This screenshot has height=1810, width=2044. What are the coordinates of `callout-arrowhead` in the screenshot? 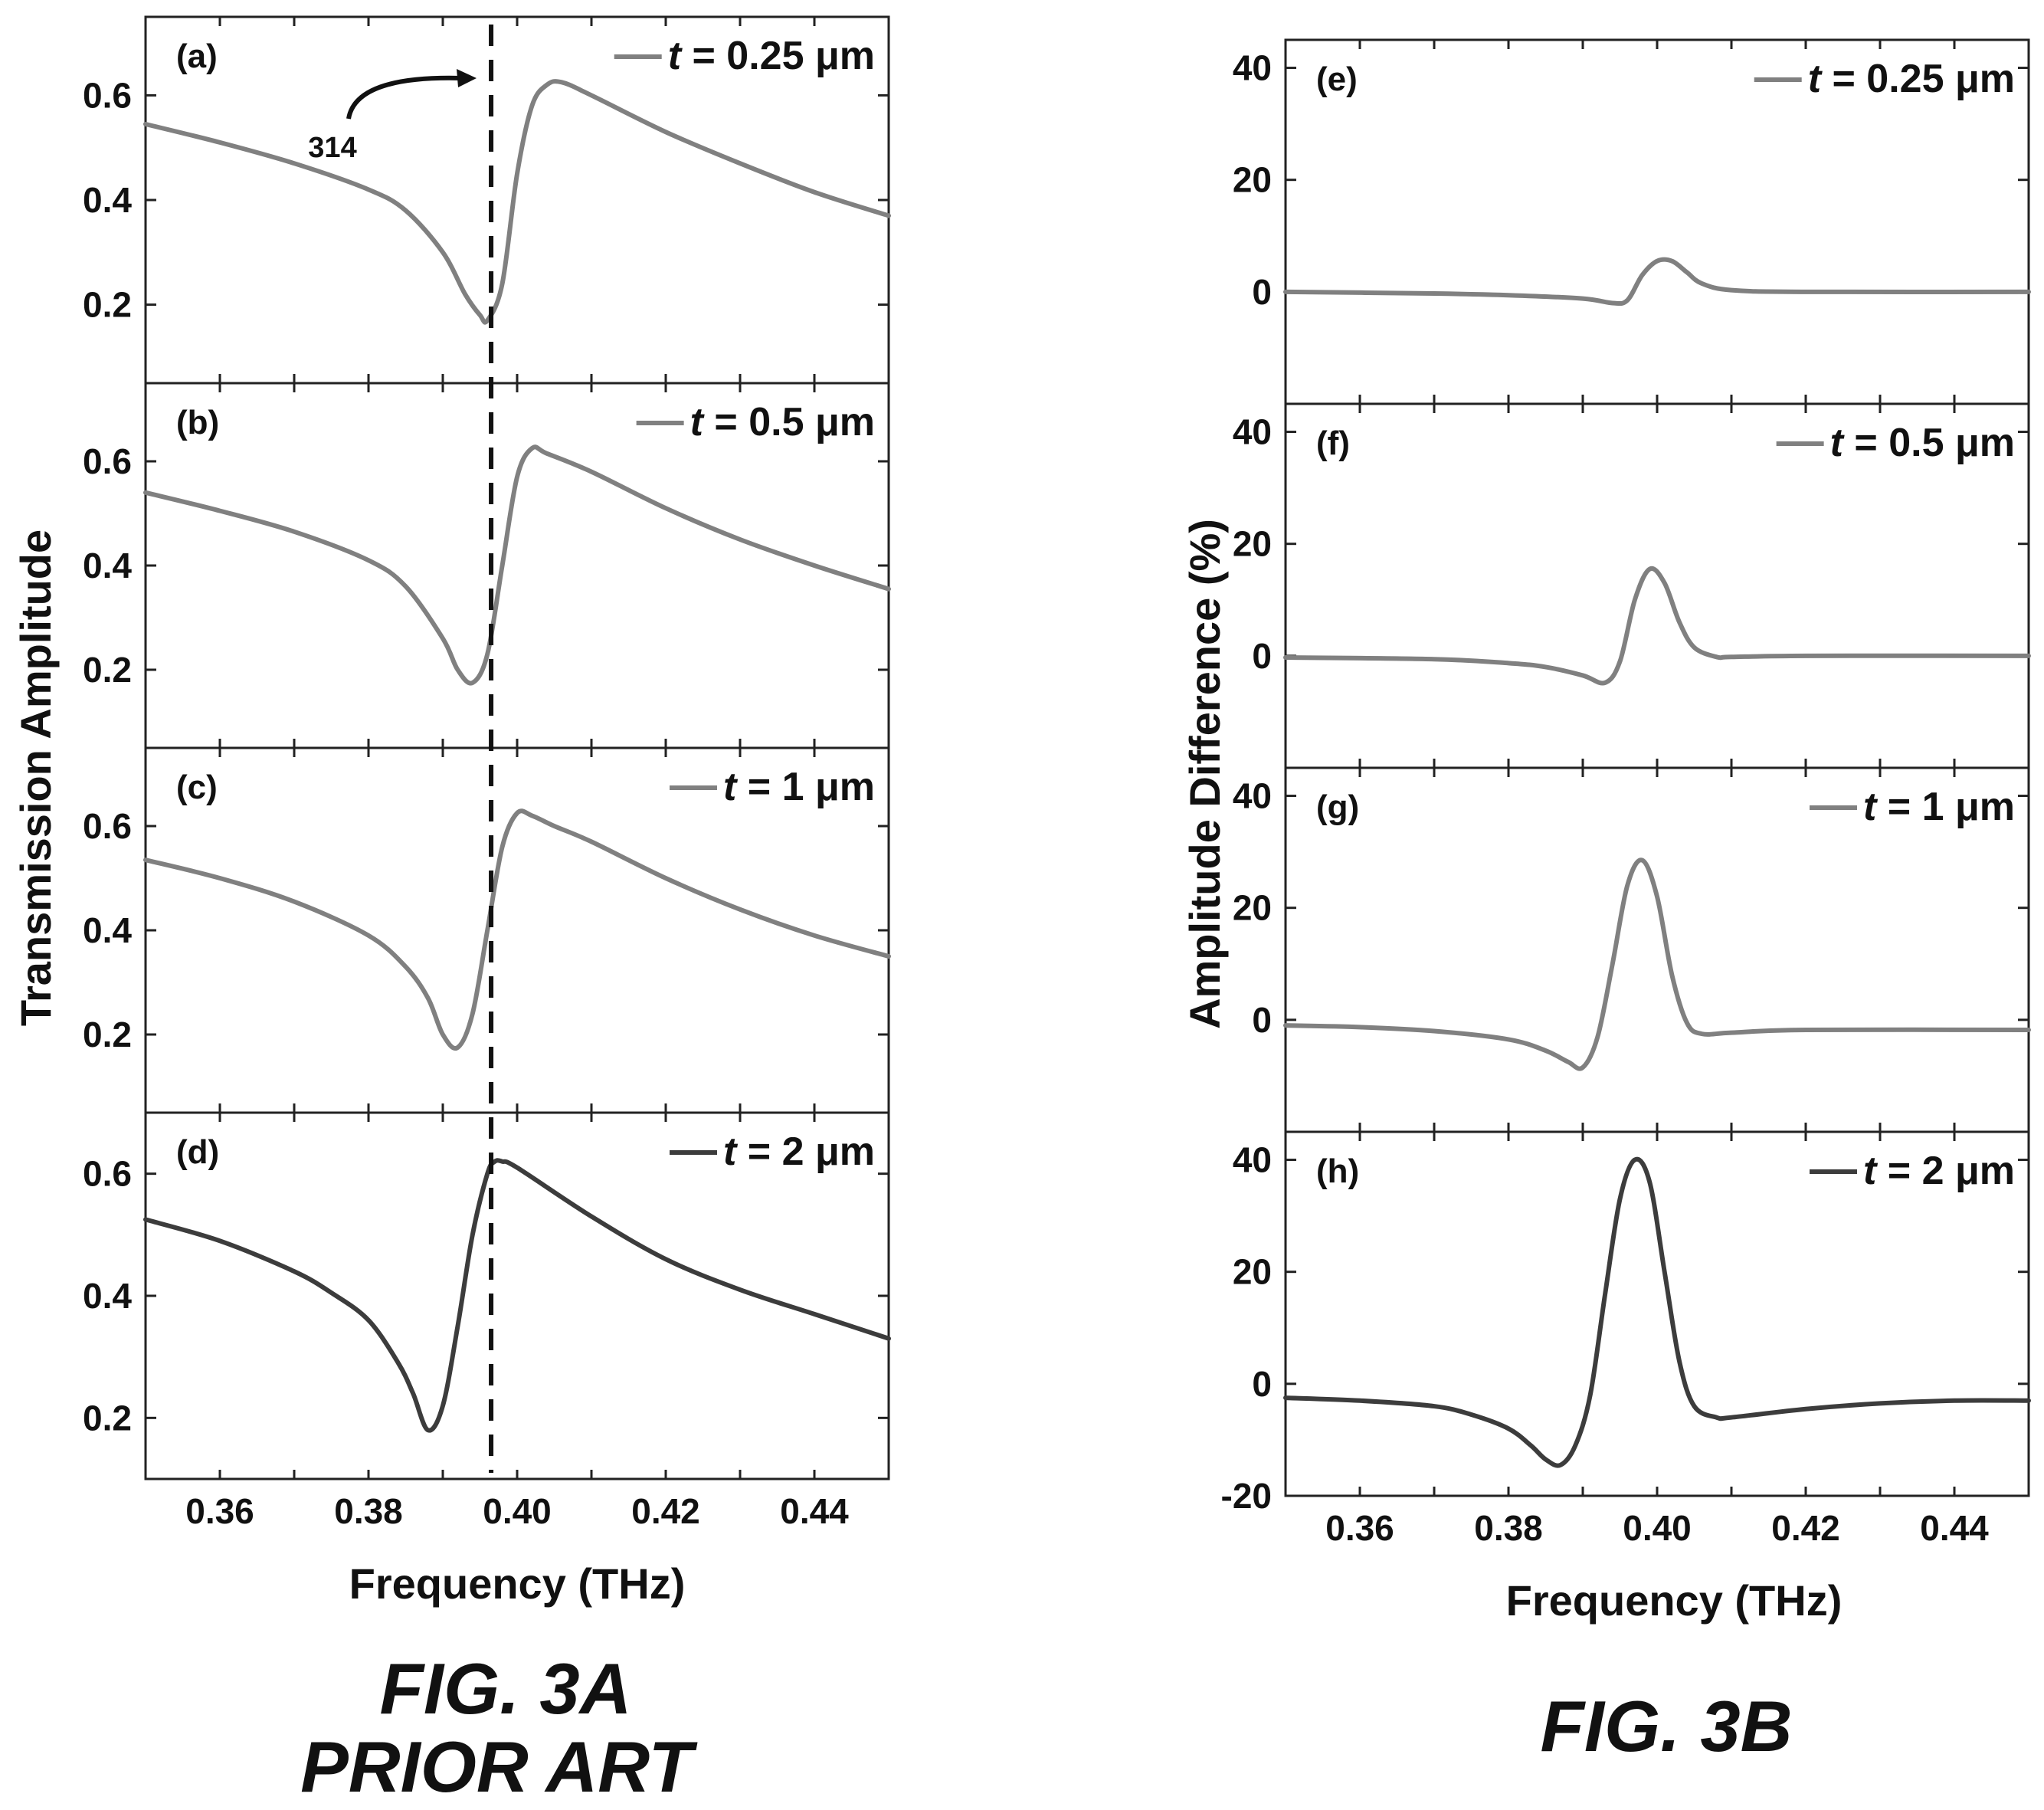 It's located at (467, 78).